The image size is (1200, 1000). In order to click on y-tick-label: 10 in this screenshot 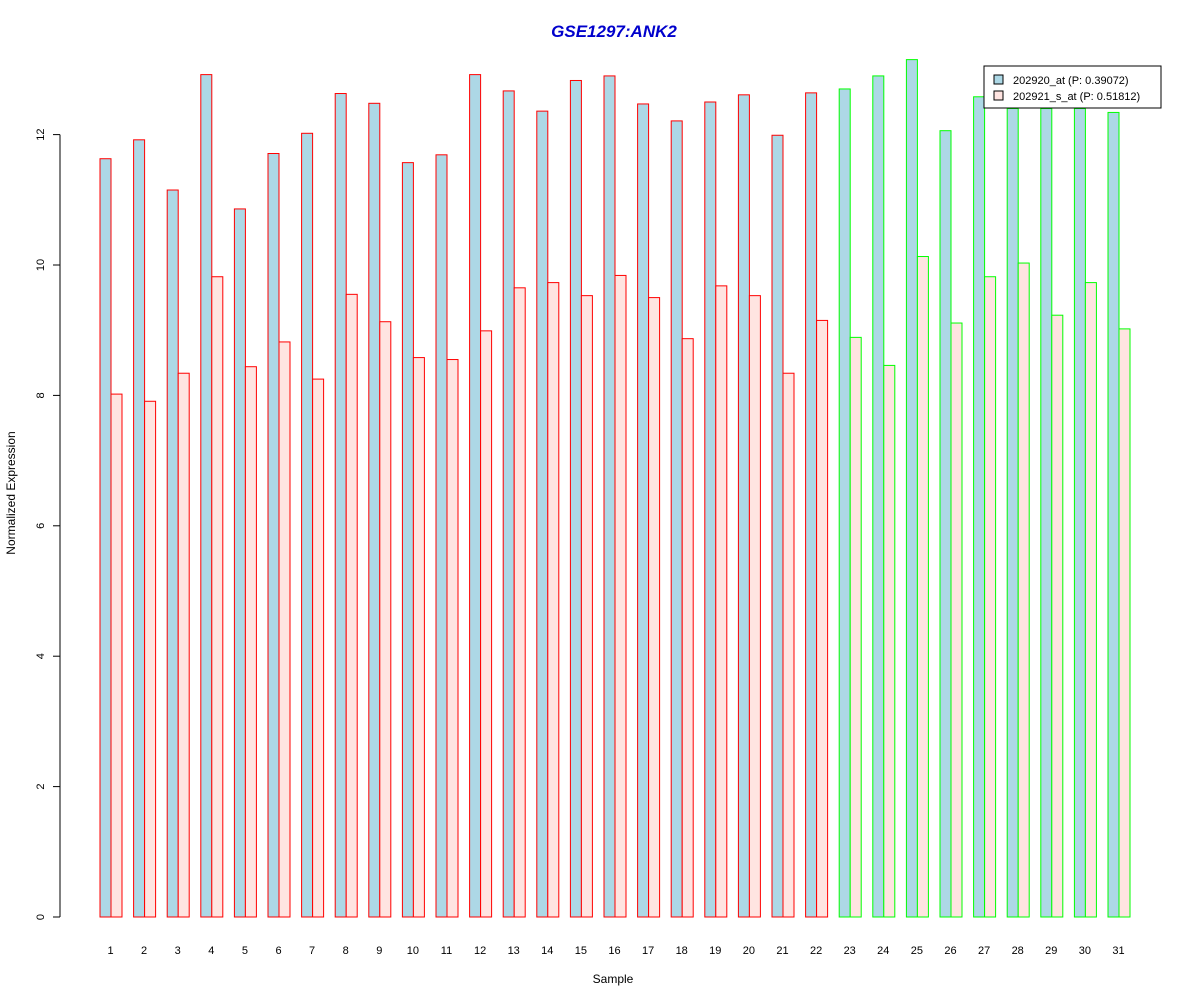, I will do `click(41, 265)`.